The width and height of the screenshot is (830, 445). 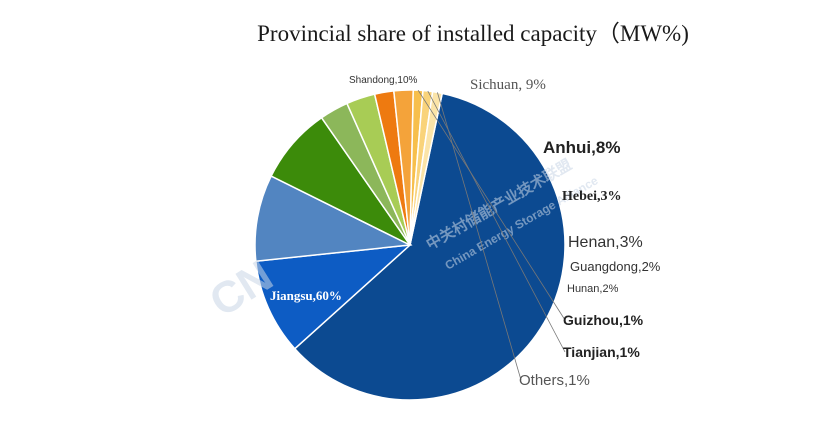 I want to click on slice-label: Guangdong,2%, so click(x=615, y=266).